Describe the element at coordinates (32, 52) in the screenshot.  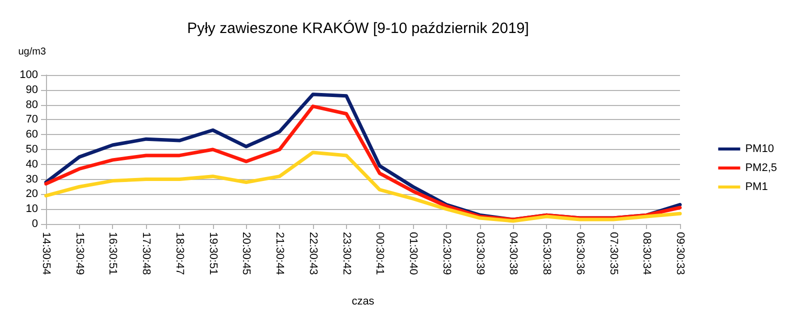
I see `y-axis-title: ug/m3` at that location.